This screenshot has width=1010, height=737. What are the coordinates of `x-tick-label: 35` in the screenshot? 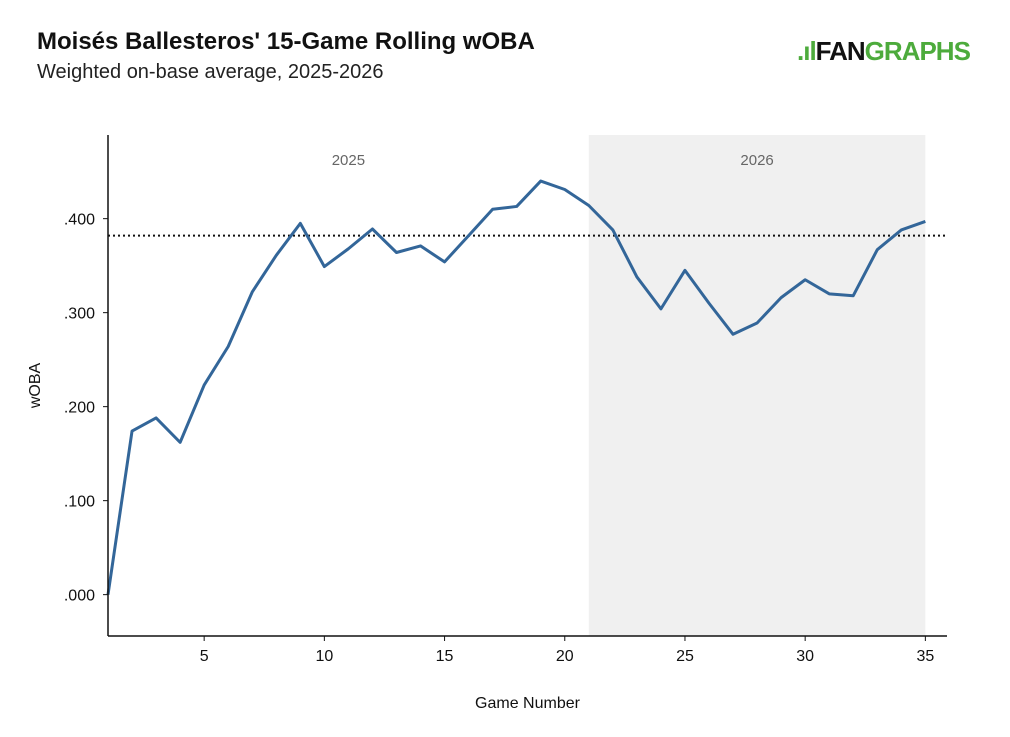 It's located at (925, 656).